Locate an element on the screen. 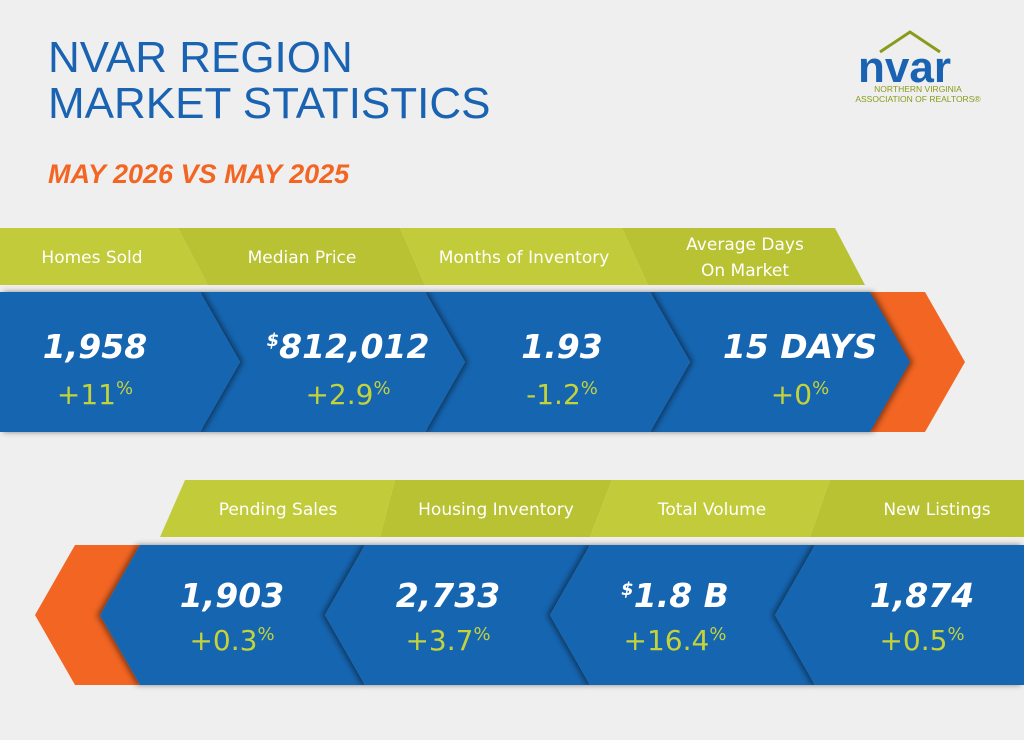 Image resolution: width=1024 pixels, height=740 pixels. stat-label: Total Volume is located at coordinates (711, 510).